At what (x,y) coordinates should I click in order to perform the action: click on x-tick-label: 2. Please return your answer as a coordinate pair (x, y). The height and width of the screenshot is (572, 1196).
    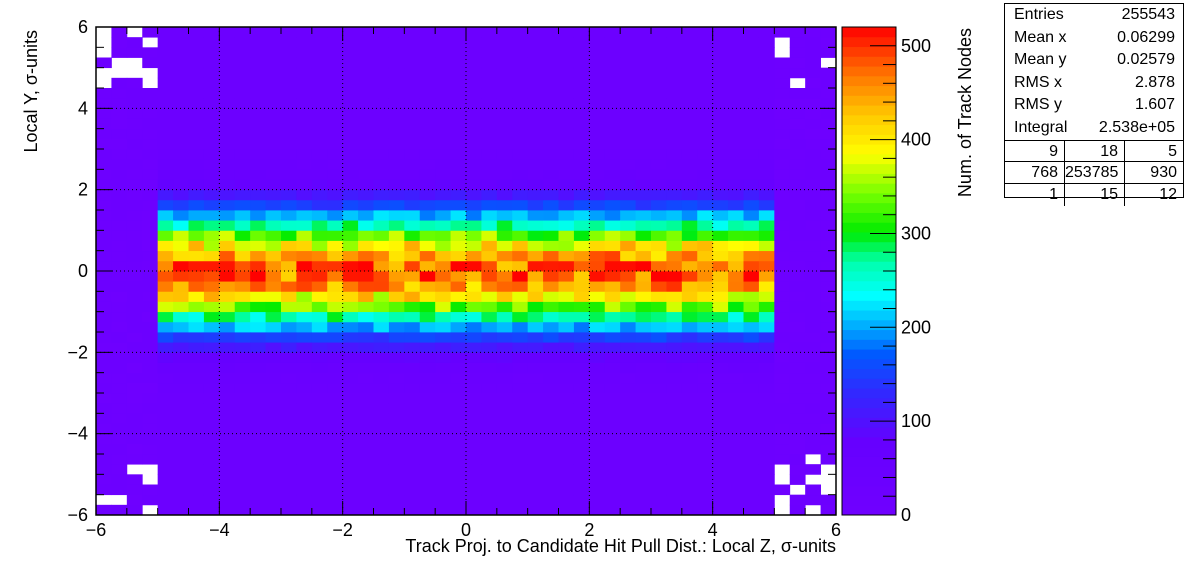
    Looking at the image, I should click on (589, 530).